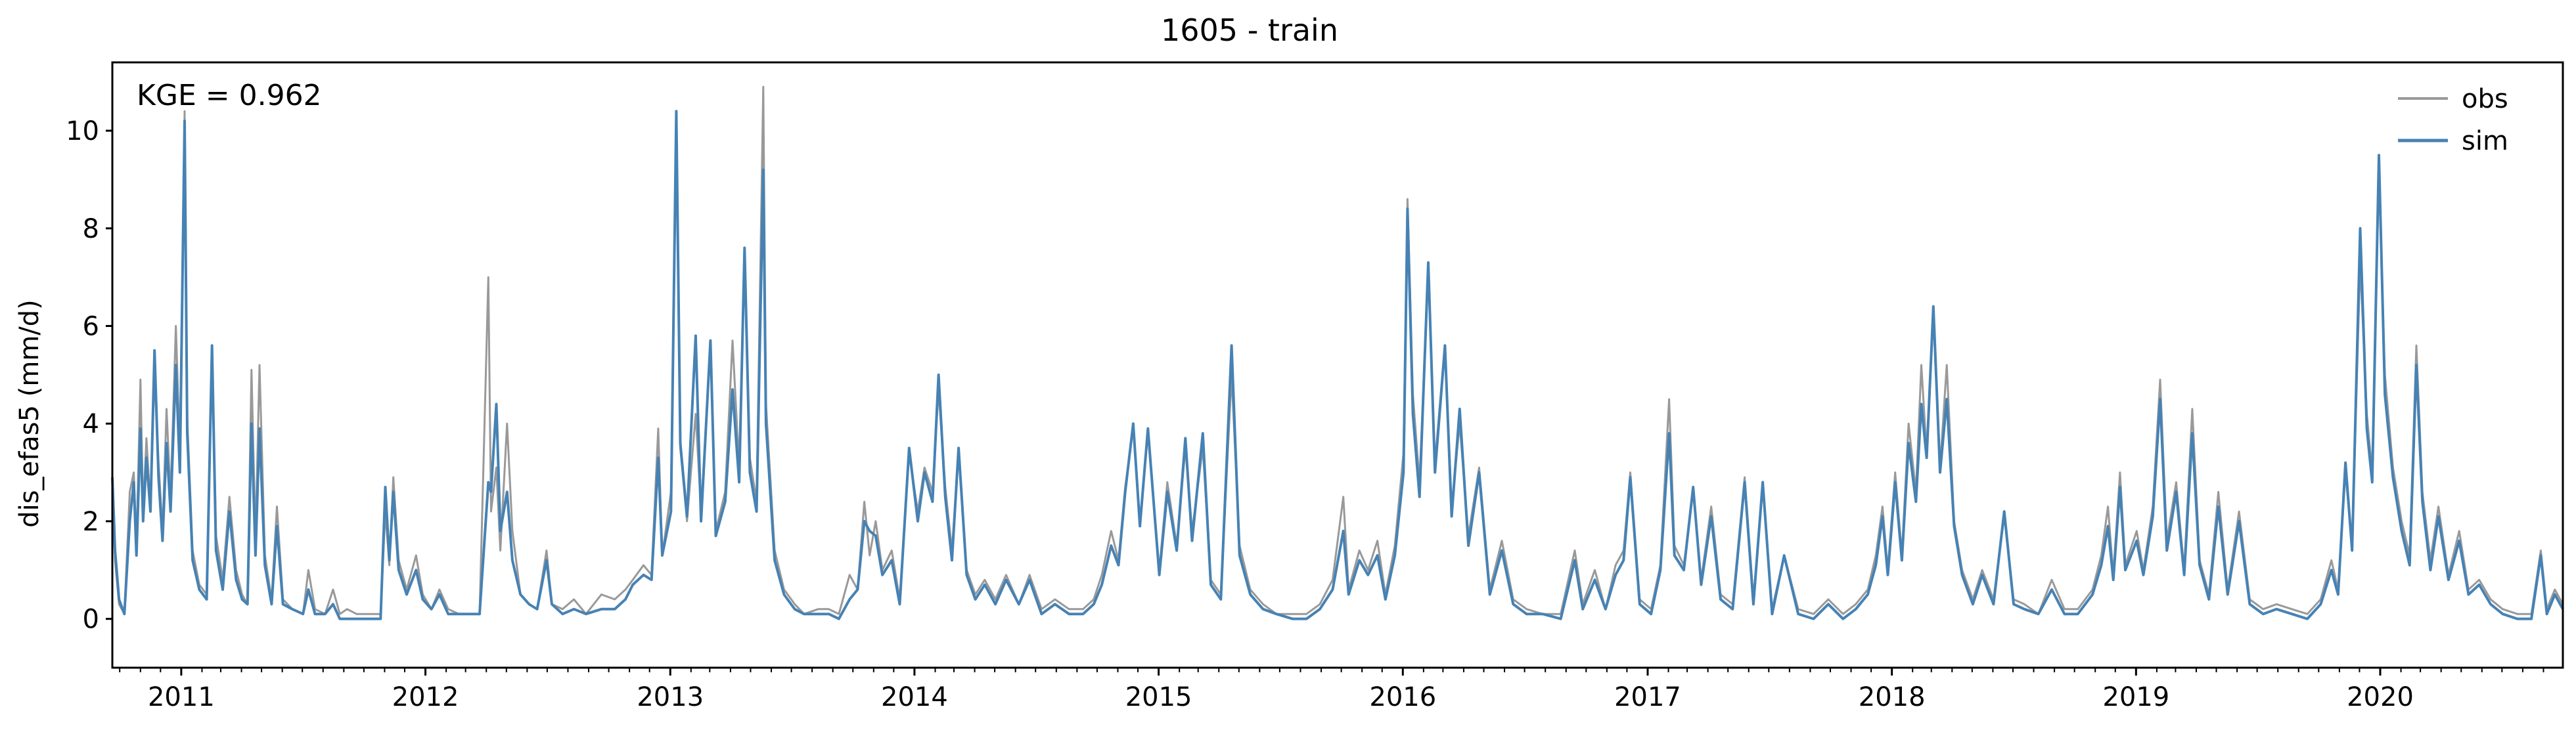  Describe the element at coordinates (29, 413) in the screenshot. I see `y-axis-label: dis_efas5 (mm/d)` at that location.